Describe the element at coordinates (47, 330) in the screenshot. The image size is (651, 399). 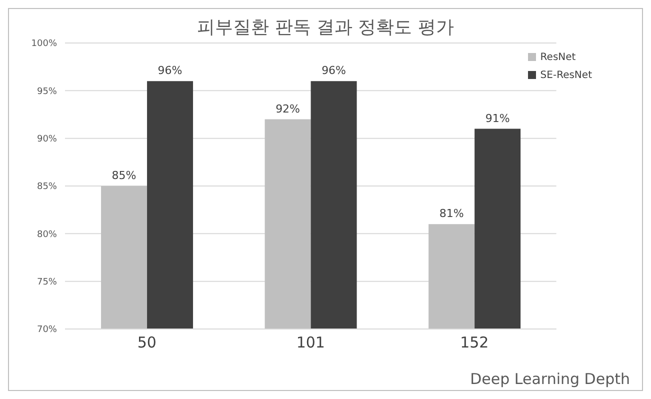
I see `y-tick-label: 70%` at that location.